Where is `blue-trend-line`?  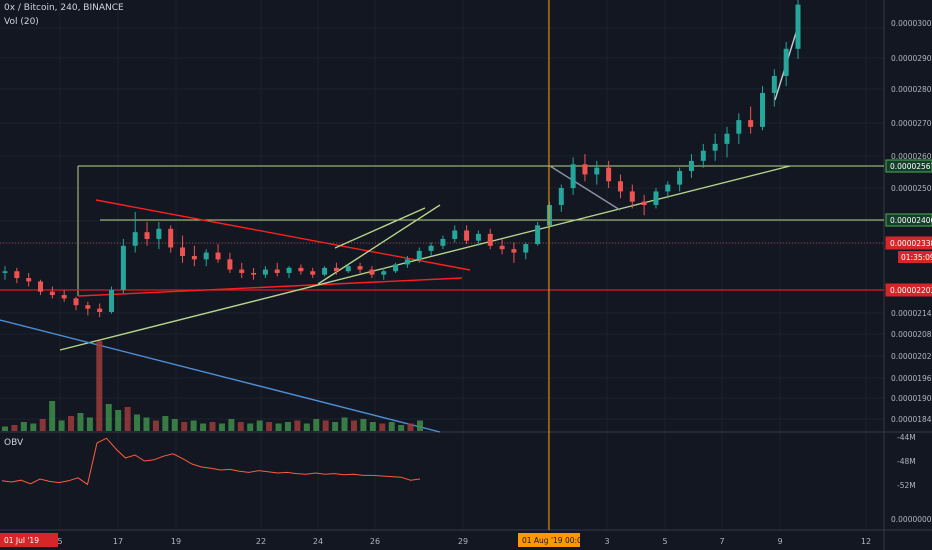 blue-trend-line is located at coordinates (220, 376).